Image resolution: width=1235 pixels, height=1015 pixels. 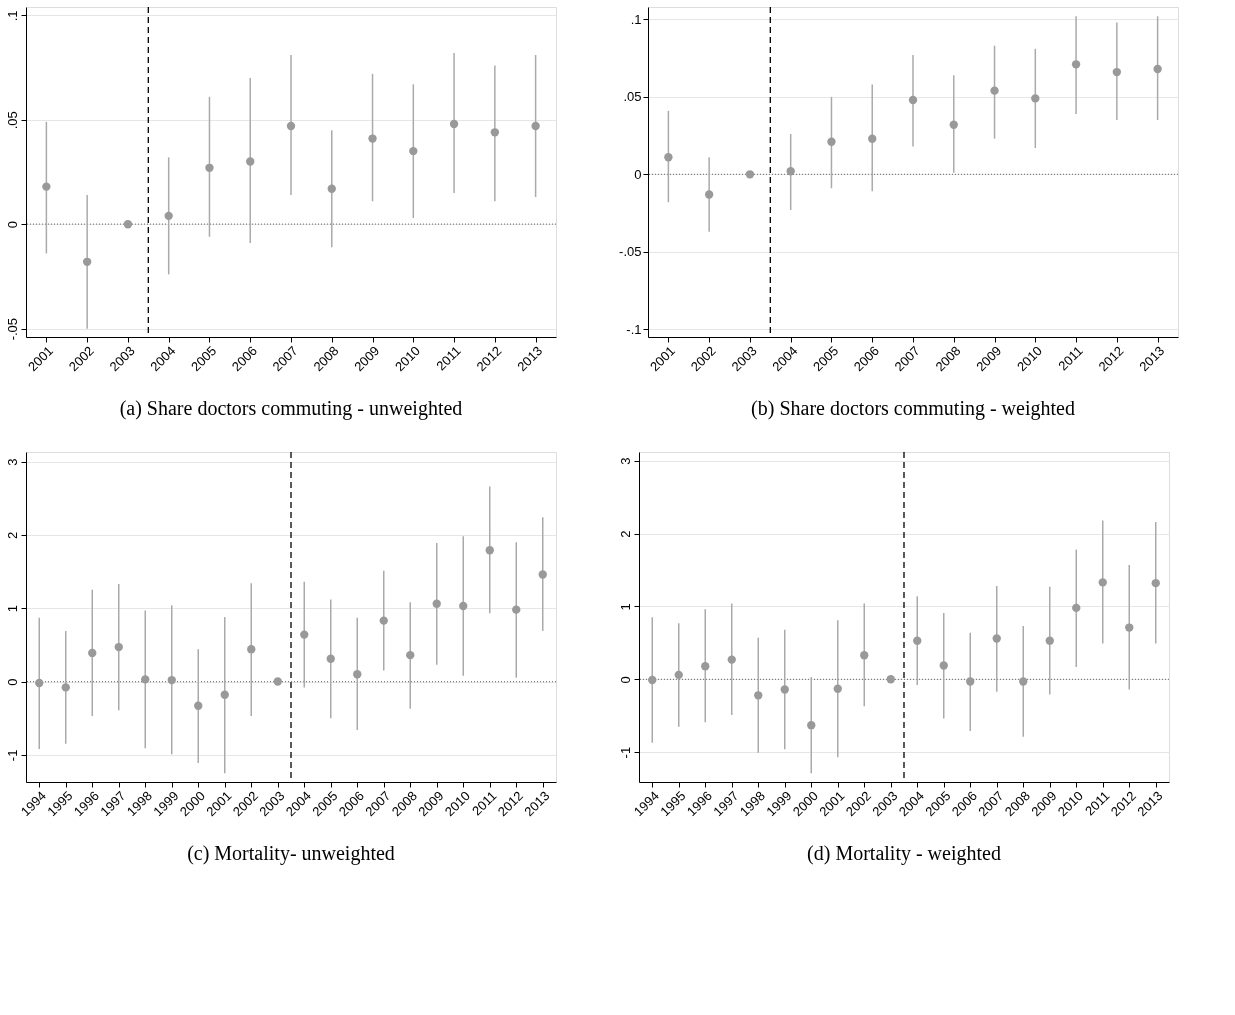 I want to click on text: (a) Share doctors commuting - unweighted, so click(x=291, y=408).